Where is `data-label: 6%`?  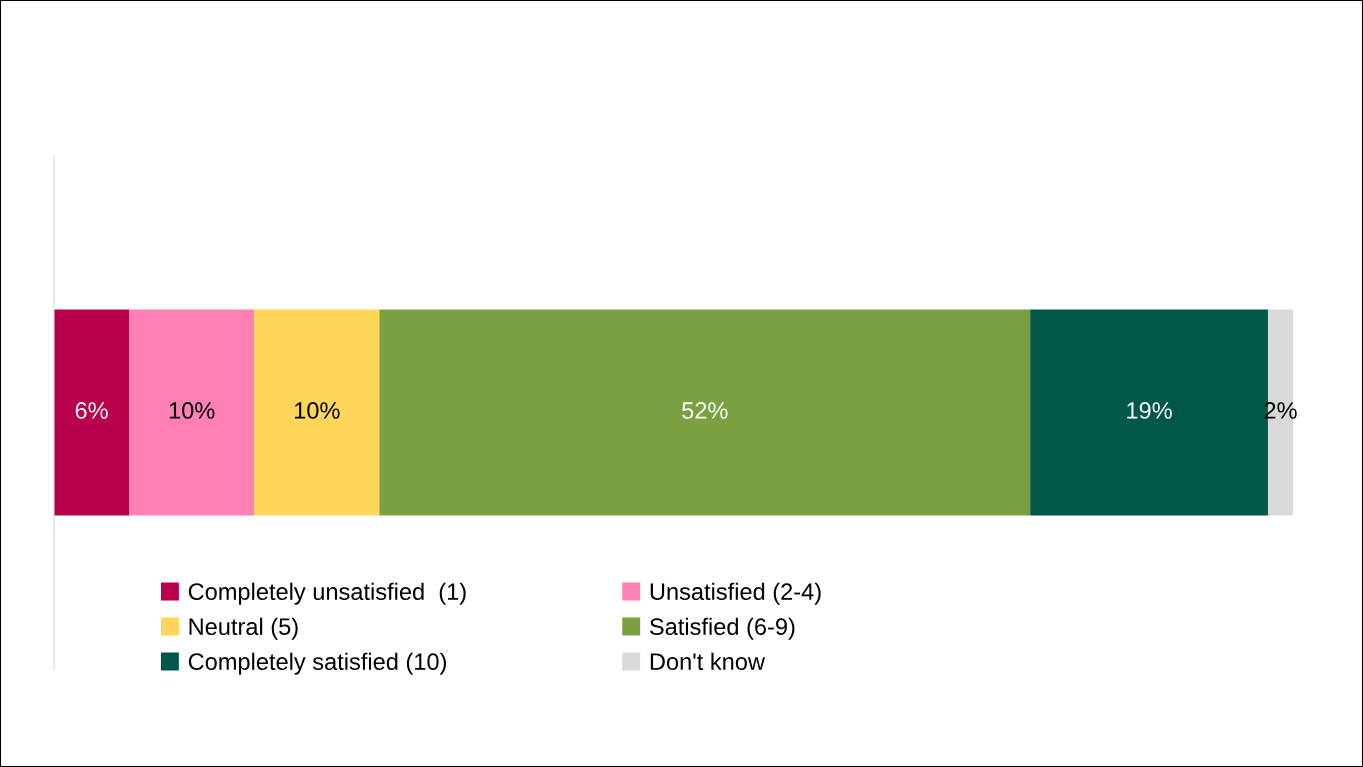 data-label: 6% is located at coordinates (91, 410).